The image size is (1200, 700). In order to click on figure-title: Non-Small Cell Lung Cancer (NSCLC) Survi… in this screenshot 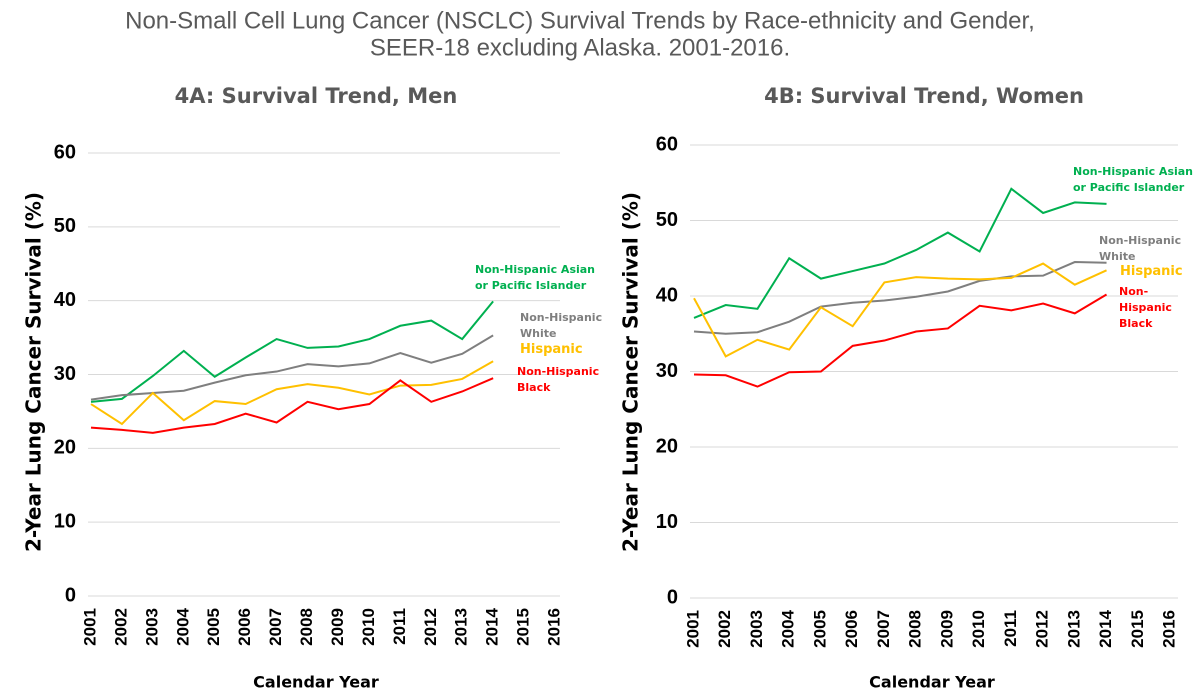, I will do `click(580, 20)`.